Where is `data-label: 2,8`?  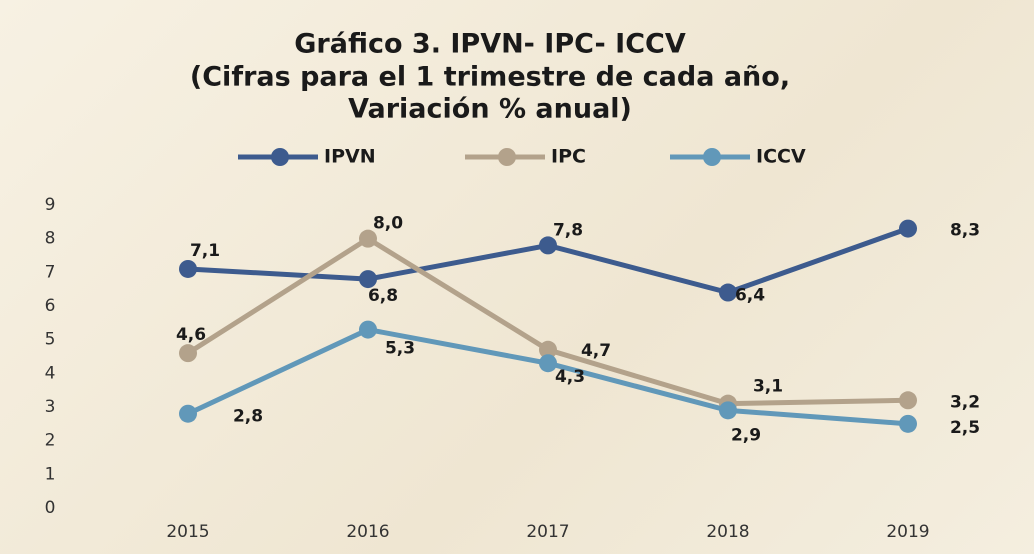
data-label: 2,8 is located at coordinates (248, 417).